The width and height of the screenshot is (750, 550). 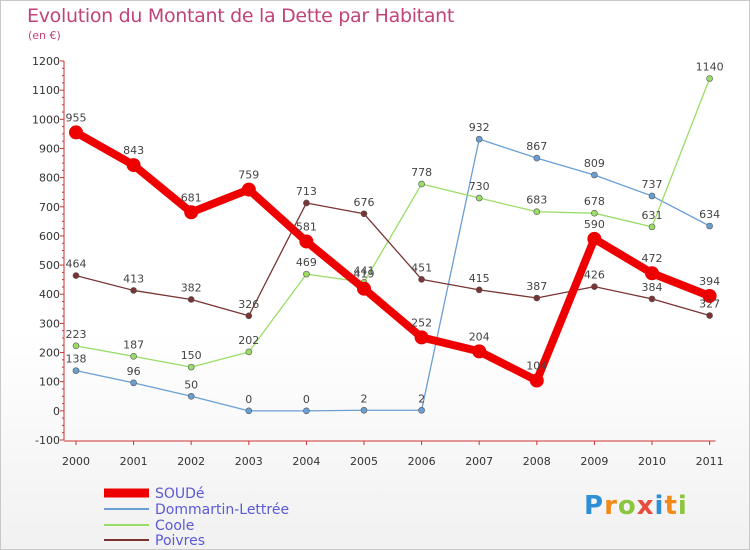 I want to click on data-label: 1140, so click(x=710, y=66).